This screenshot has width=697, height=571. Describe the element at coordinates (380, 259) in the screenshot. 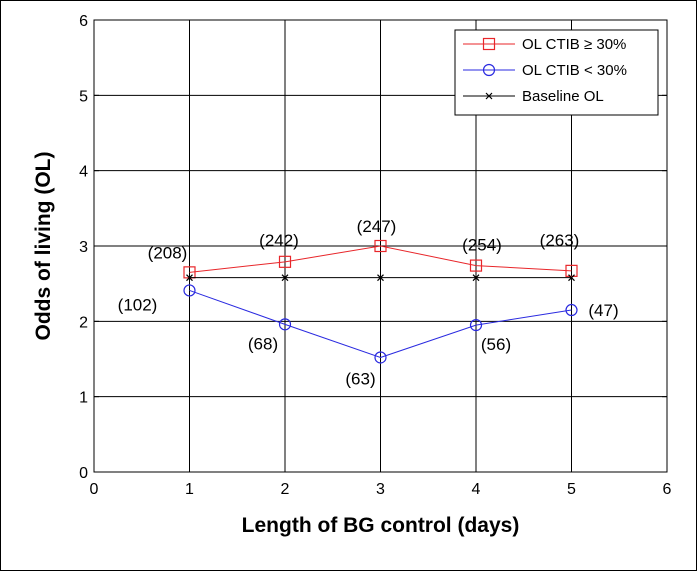

I see `red-series-line` at that location.